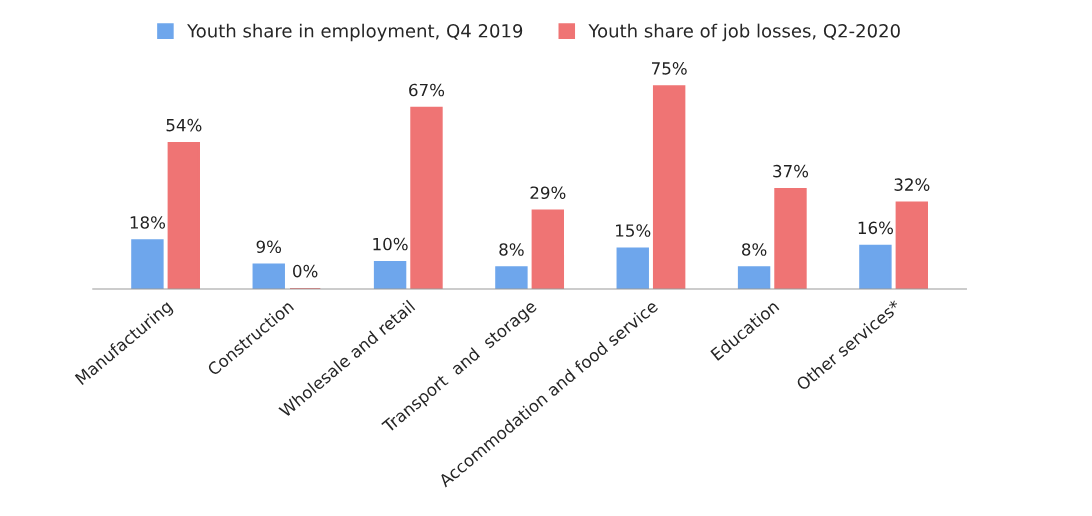 The height and width of the screenshot is (516, 1092). I want to click on data-label: 54%, so click(184, 125).